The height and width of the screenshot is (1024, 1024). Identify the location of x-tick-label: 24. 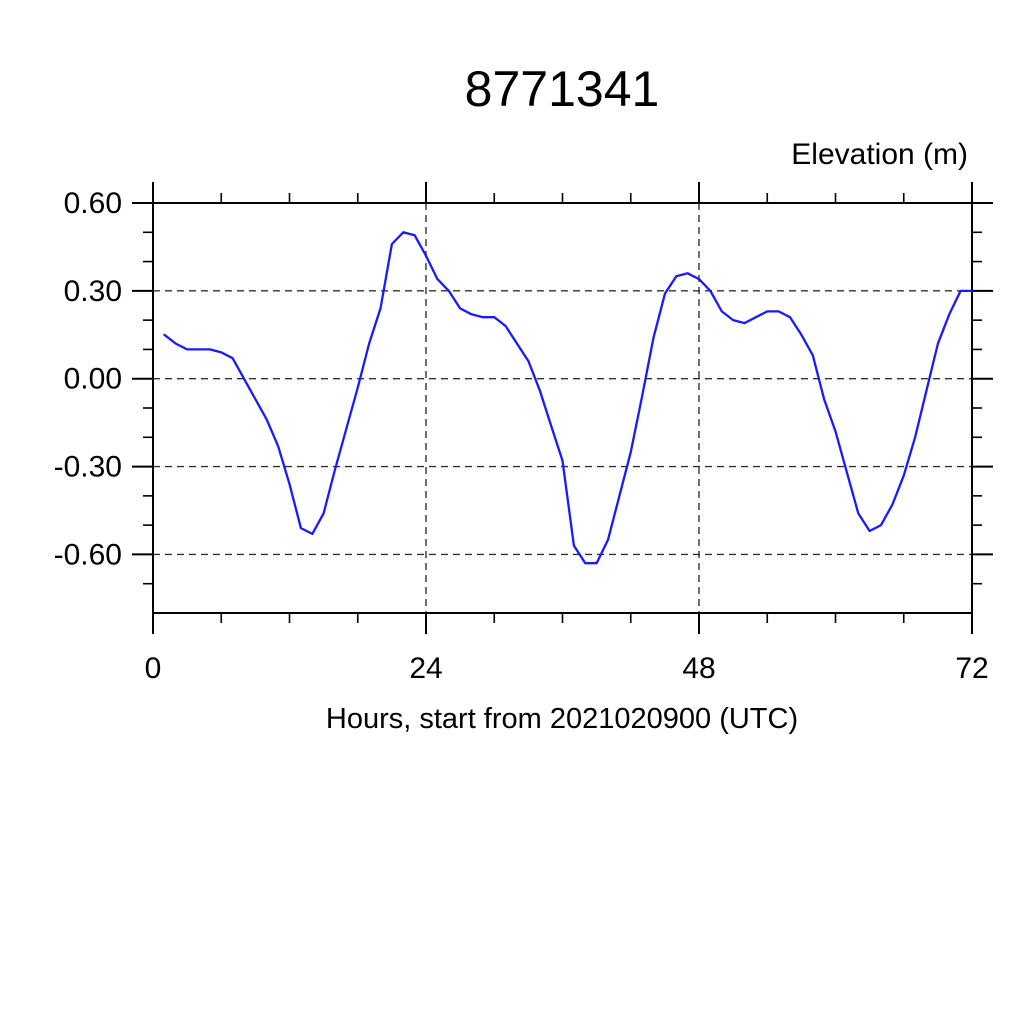
(425, 668).